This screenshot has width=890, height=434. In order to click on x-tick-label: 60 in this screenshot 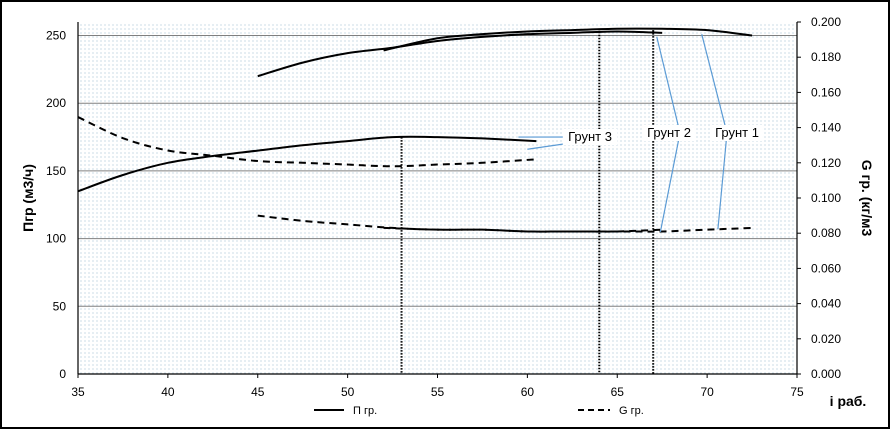, I will do `click(528, 392)`.